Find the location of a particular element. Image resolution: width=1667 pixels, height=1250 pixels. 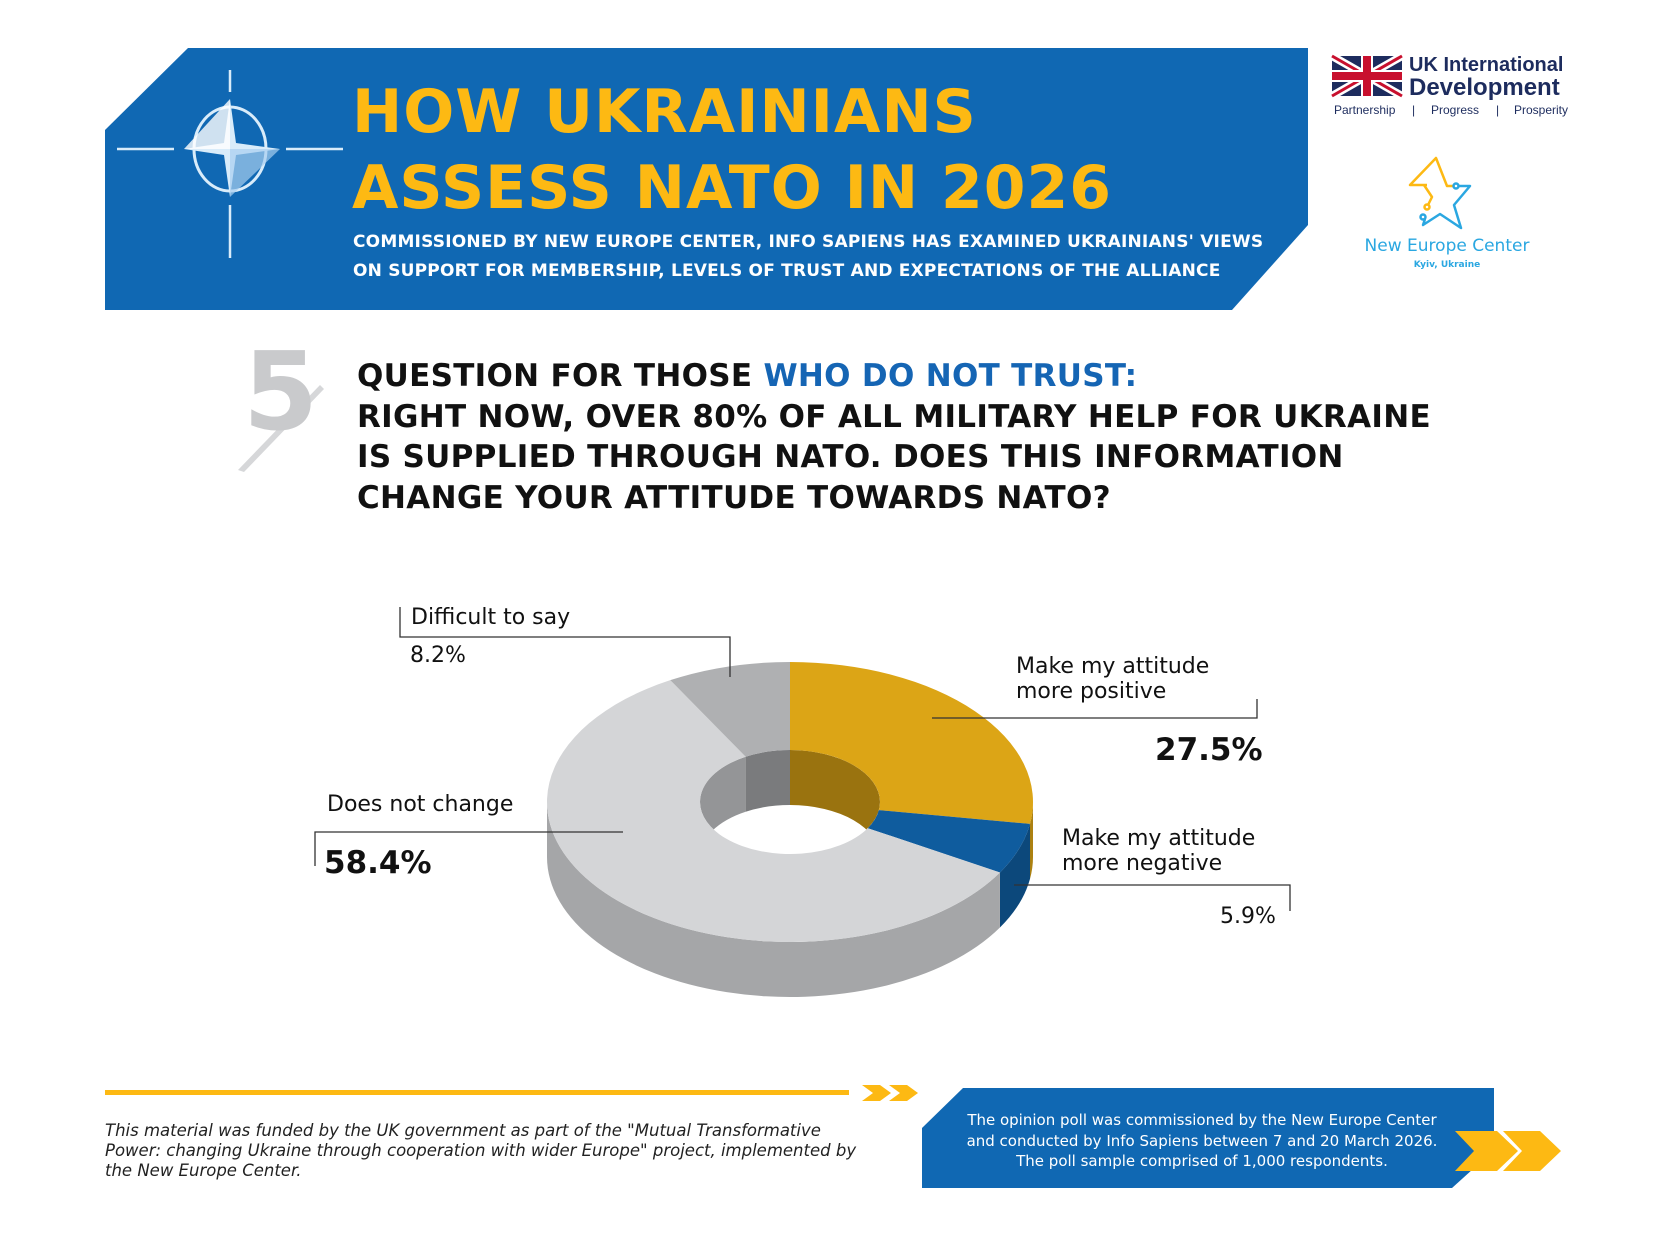

poll-info-box is located at coordinates (1208, 1138).